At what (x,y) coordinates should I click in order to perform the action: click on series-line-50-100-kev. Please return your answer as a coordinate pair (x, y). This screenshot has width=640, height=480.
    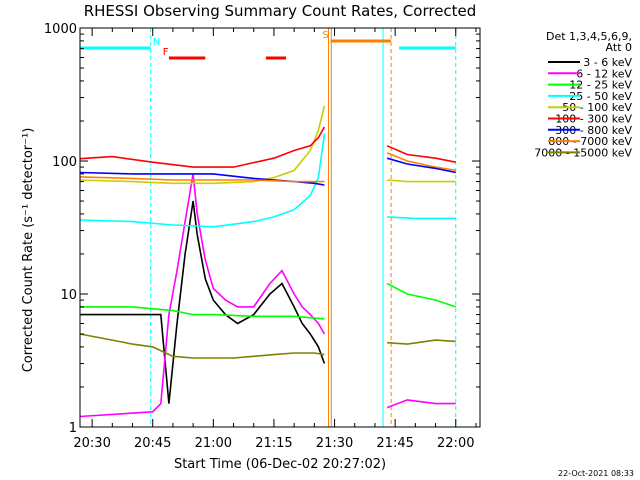
    Looking at the image, I should click on (202, 145).